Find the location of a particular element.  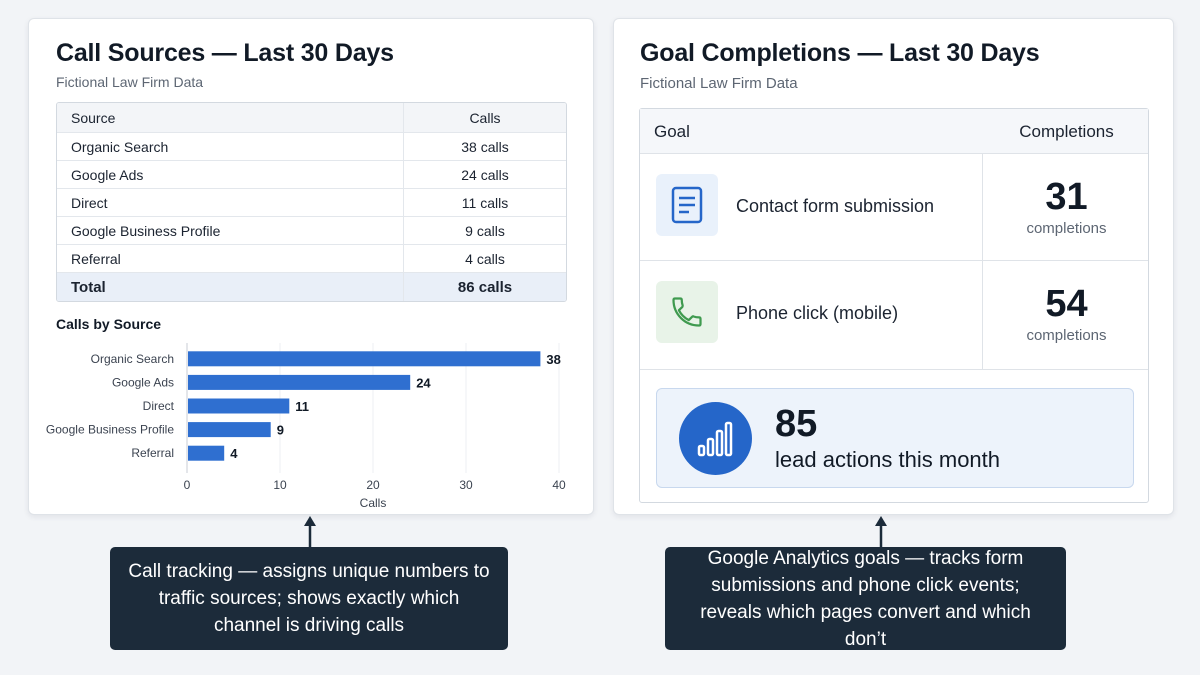

goal-row-phone-click: Phone click (mobile) 54 completions is located at coordinates (894, 315).